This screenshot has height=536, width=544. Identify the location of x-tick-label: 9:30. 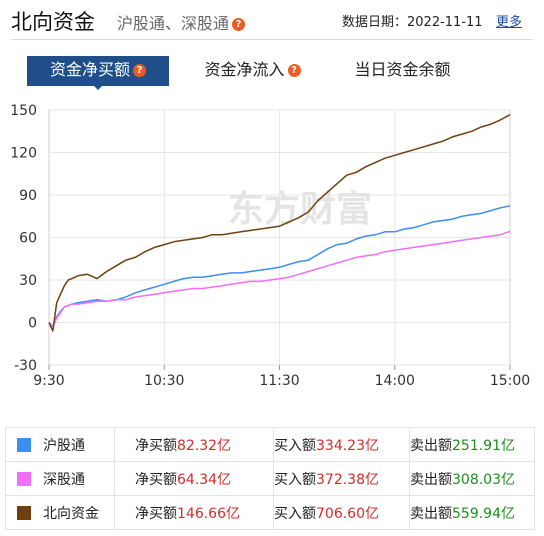
(48, 381).